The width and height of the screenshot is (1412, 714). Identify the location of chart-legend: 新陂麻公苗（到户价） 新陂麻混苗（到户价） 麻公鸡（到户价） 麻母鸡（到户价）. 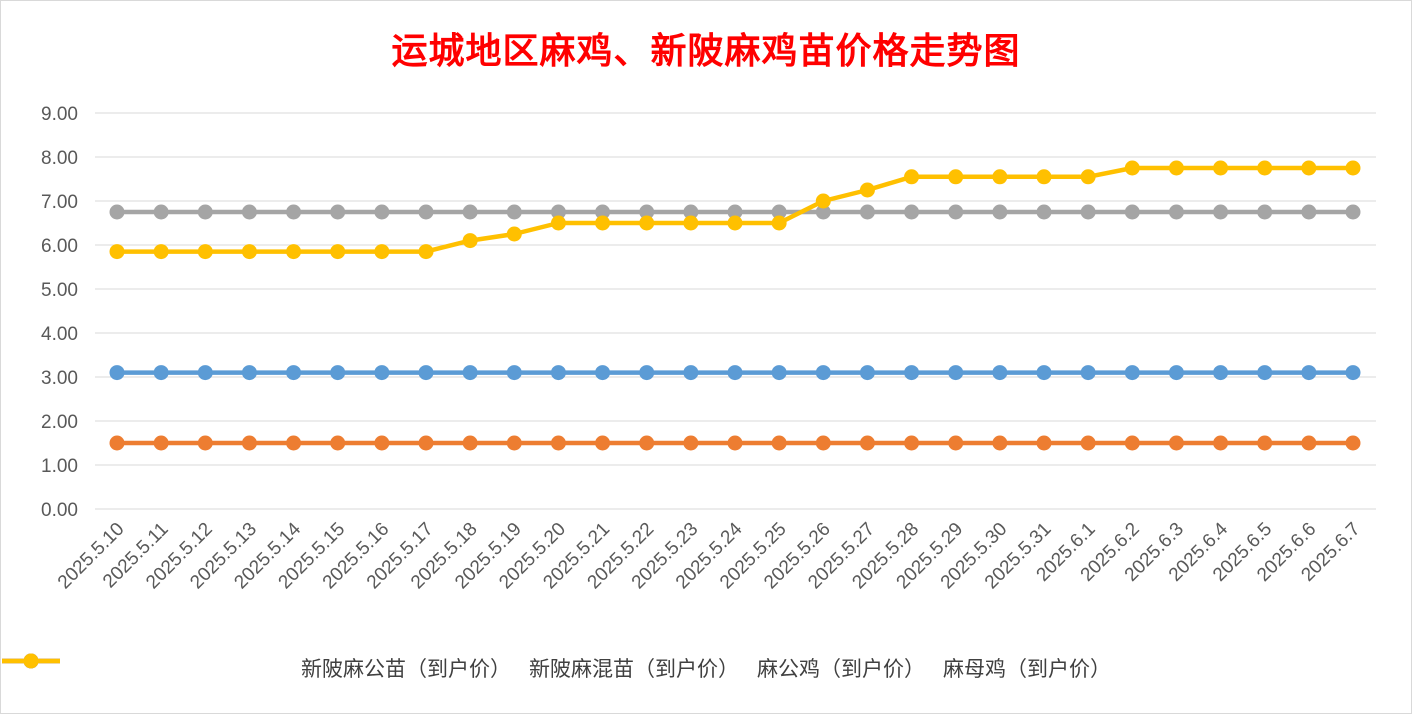
(706, 668).